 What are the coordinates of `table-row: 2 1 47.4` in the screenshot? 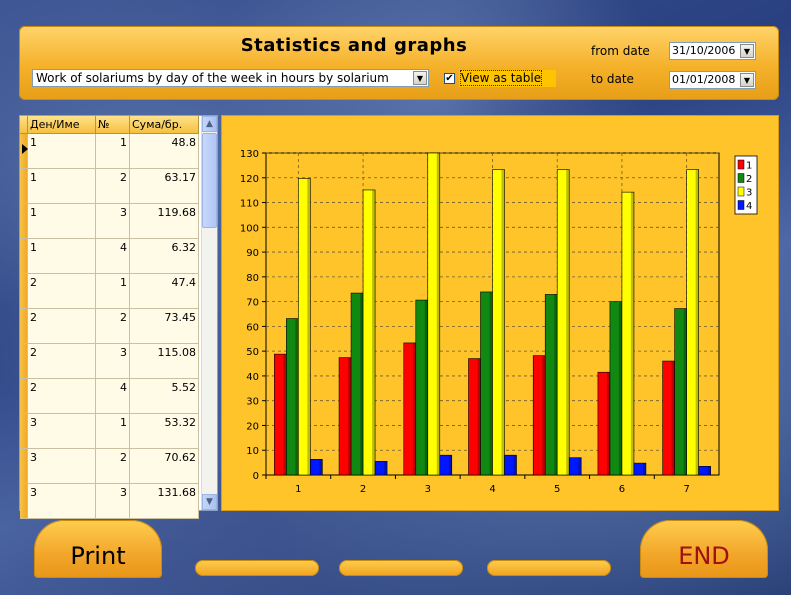 It's located at (109, 291).